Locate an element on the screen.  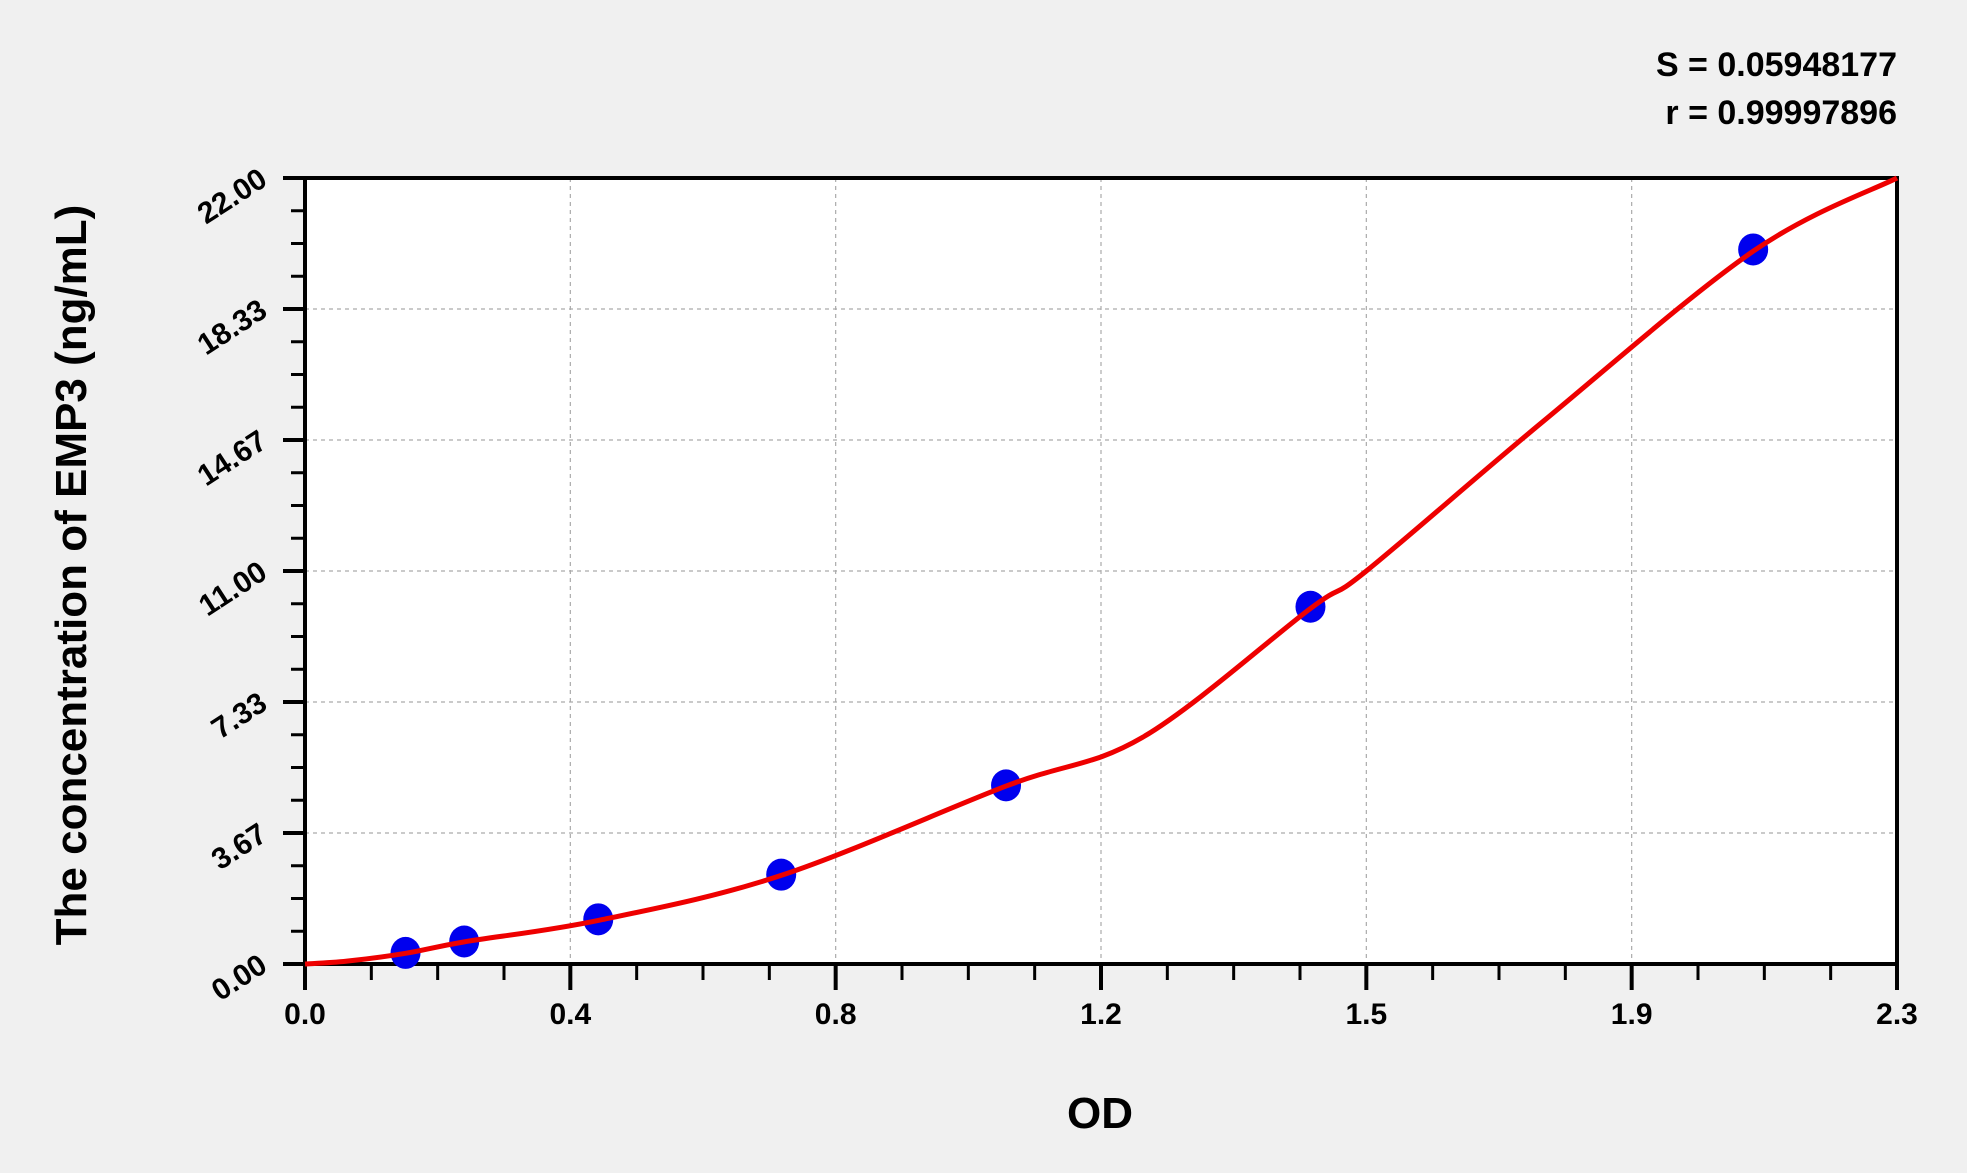
y-tick-label: 7.33 is located at coordinates (239, 715).